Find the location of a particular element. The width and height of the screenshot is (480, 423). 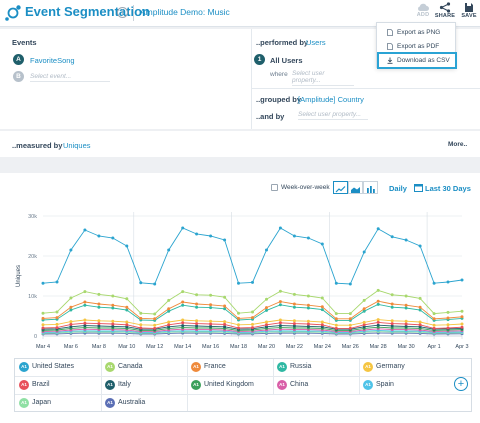

event-a-name: FavoriteSong is located at coordinates (52, 60).